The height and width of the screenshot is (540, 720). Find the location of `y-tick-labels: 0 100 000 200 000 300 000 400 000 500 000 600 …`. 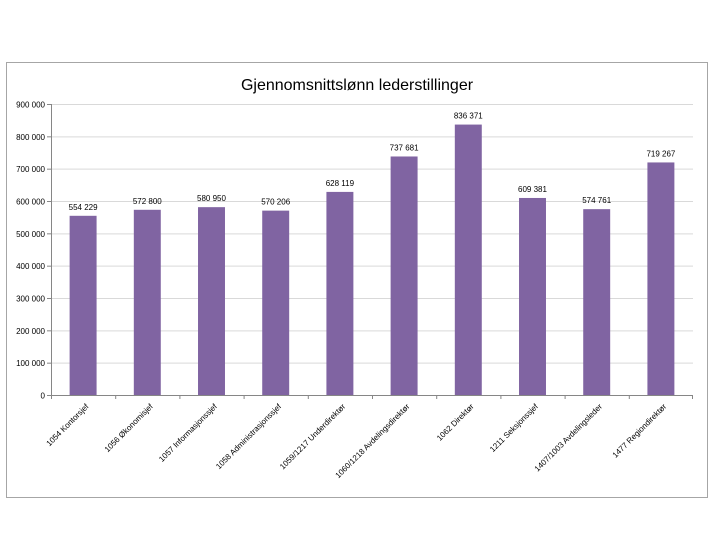

y-tick-labels: 0 100 000 200 000 300 000 400 000 500 000 600 … is located at coordinates (30, 251).